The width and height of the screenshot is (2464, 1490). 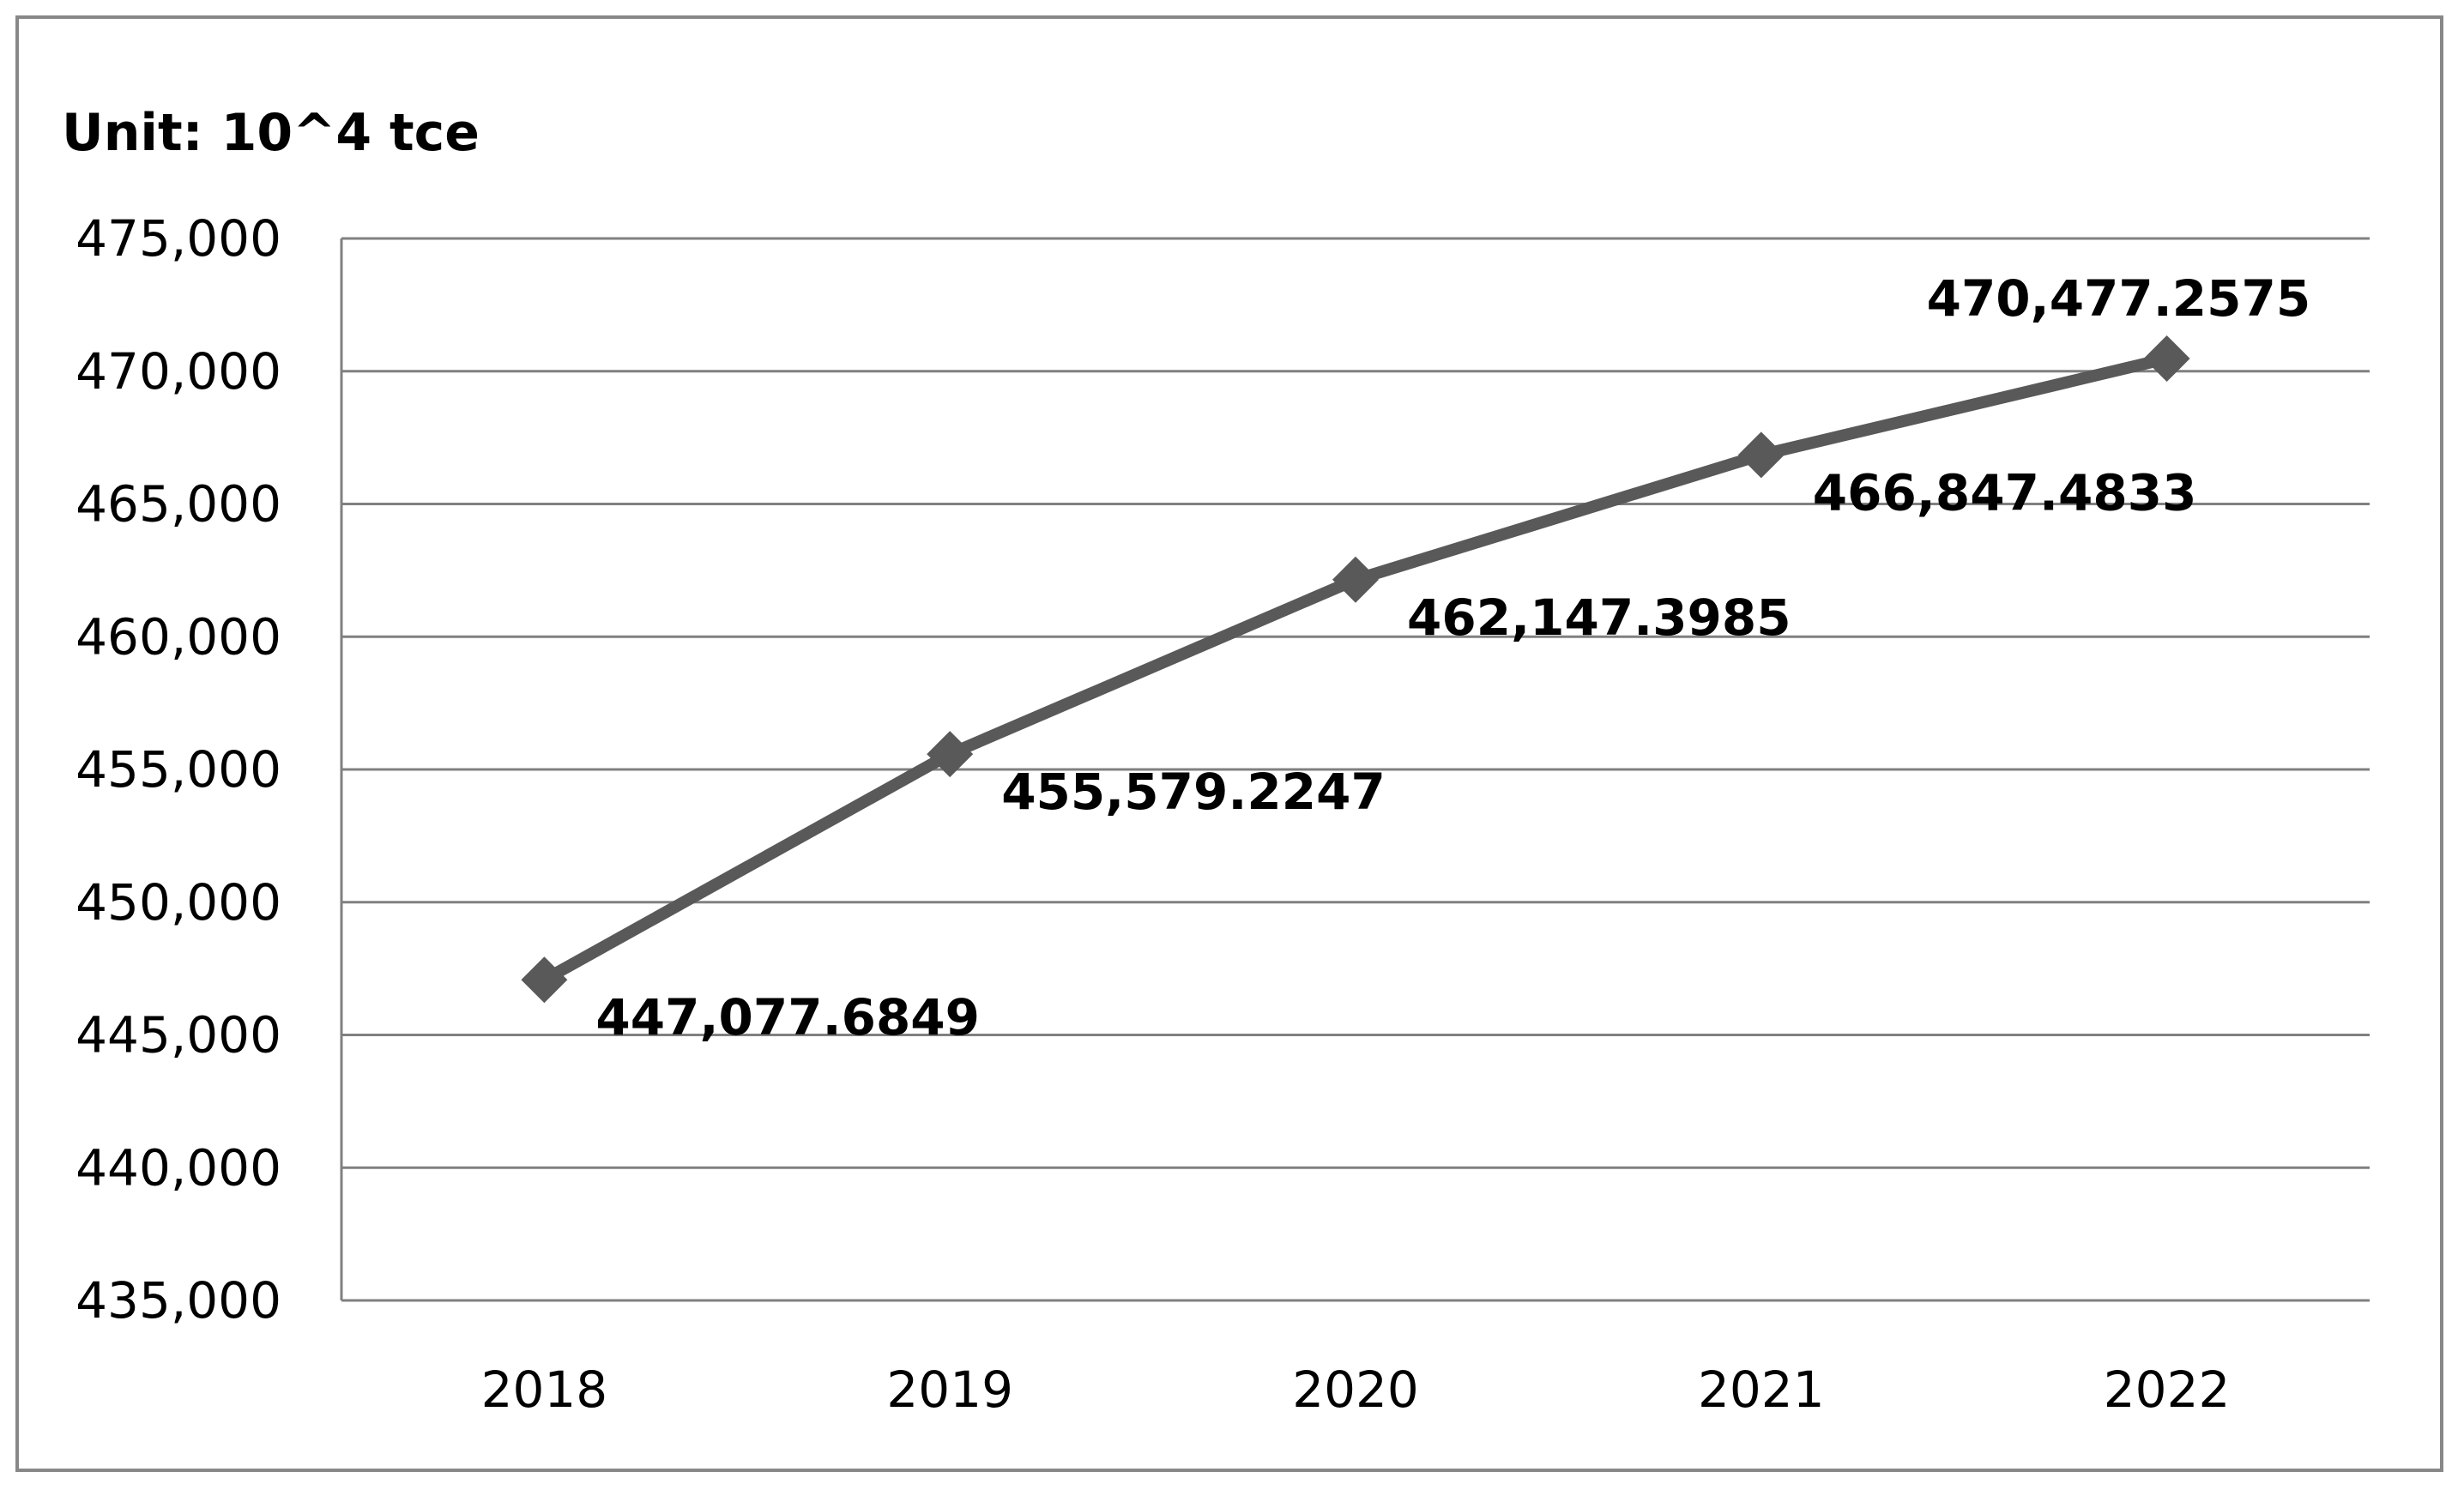 I want to click on y-tick-label: 440,000, so click(x=178, y=1167).